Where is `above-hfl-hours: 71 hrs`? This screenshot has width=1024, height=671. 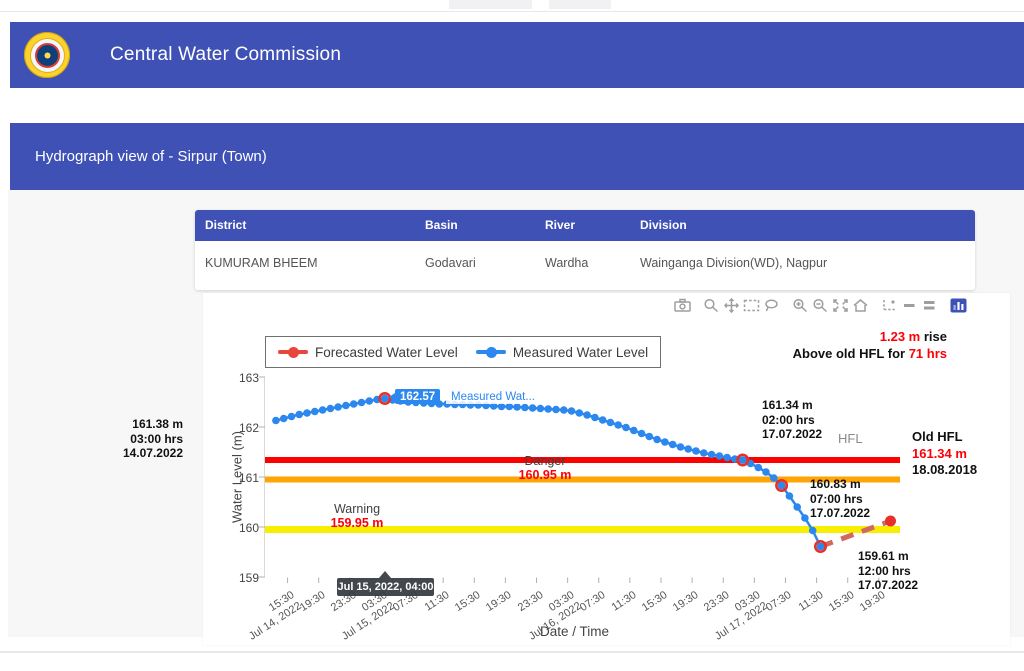
above-hfl-hours: 71 hrs is located at coordinates (927, 353).